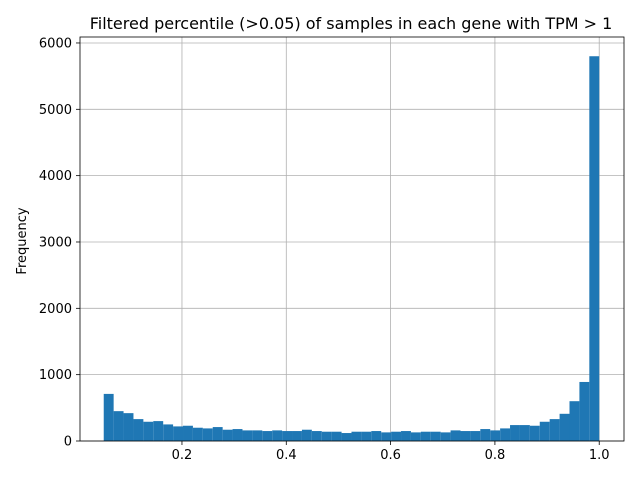  I want to click on x-tick-label: 1.0, so click(599, 455).